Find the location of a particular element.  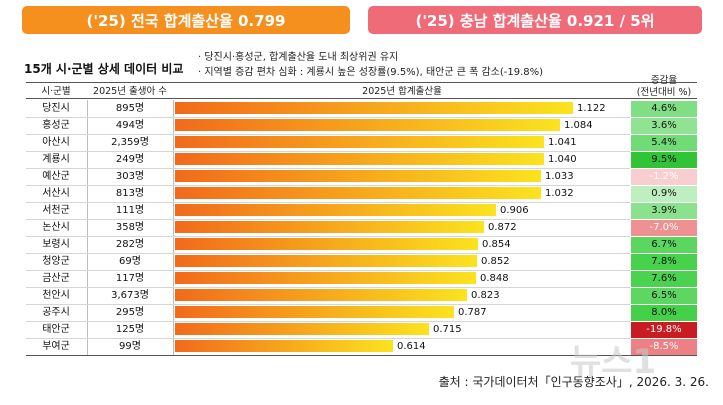

region-label: 천안시 is located at coordinates (56, 295).